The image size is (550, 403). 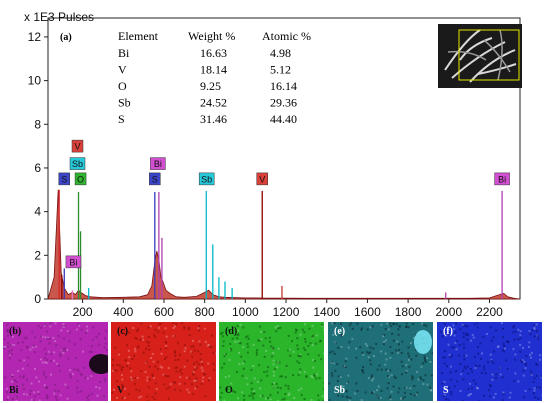 What do you see at coordinates (286, 312) in the screenshot?
I see `x-tick-label: 1200` at bounding box center [286, 312].